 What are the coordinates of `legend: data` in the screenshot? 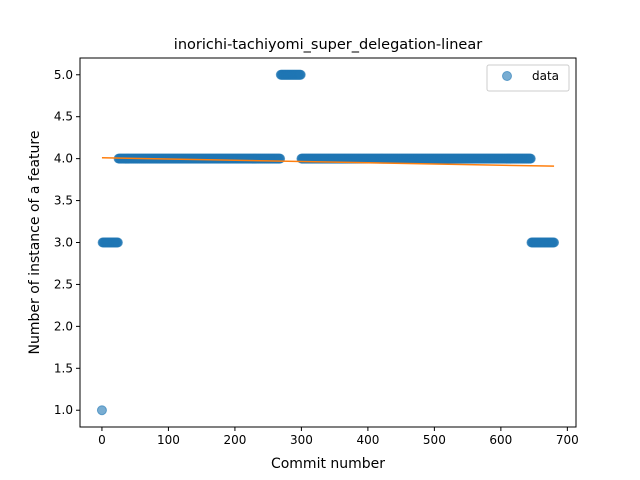 It's located at (528, 78).